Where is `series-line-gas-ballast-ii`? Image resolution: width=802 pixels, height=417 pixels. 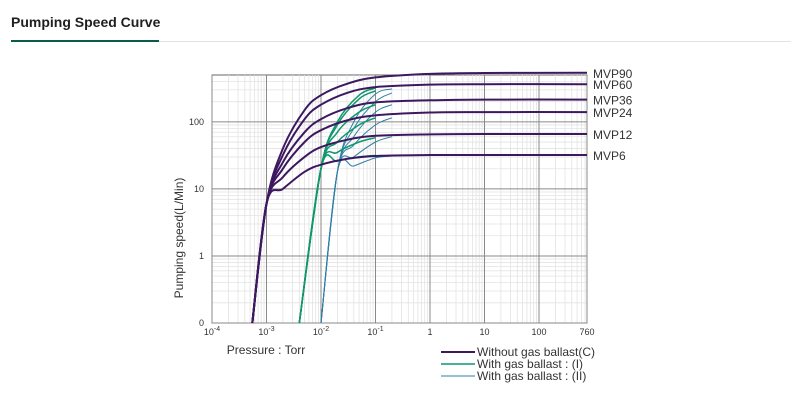
series-line-gas-ballast-ii is located at coordinates (356, 239).